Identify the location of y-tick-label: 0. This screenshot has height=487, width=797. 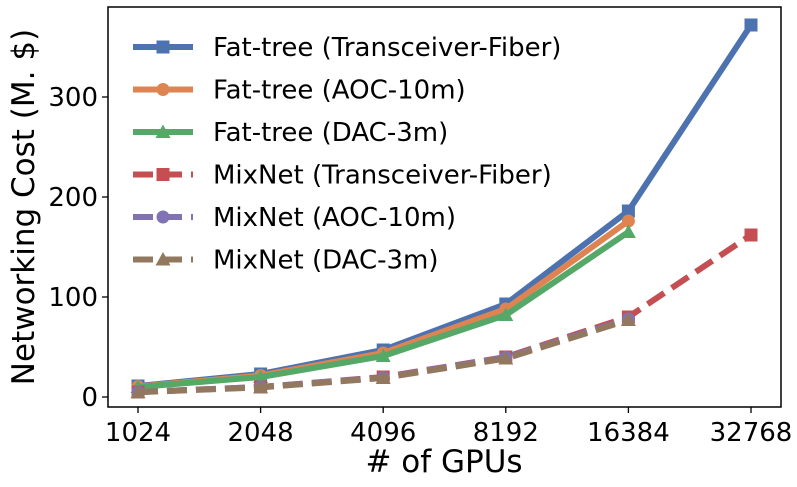
(89, 398).